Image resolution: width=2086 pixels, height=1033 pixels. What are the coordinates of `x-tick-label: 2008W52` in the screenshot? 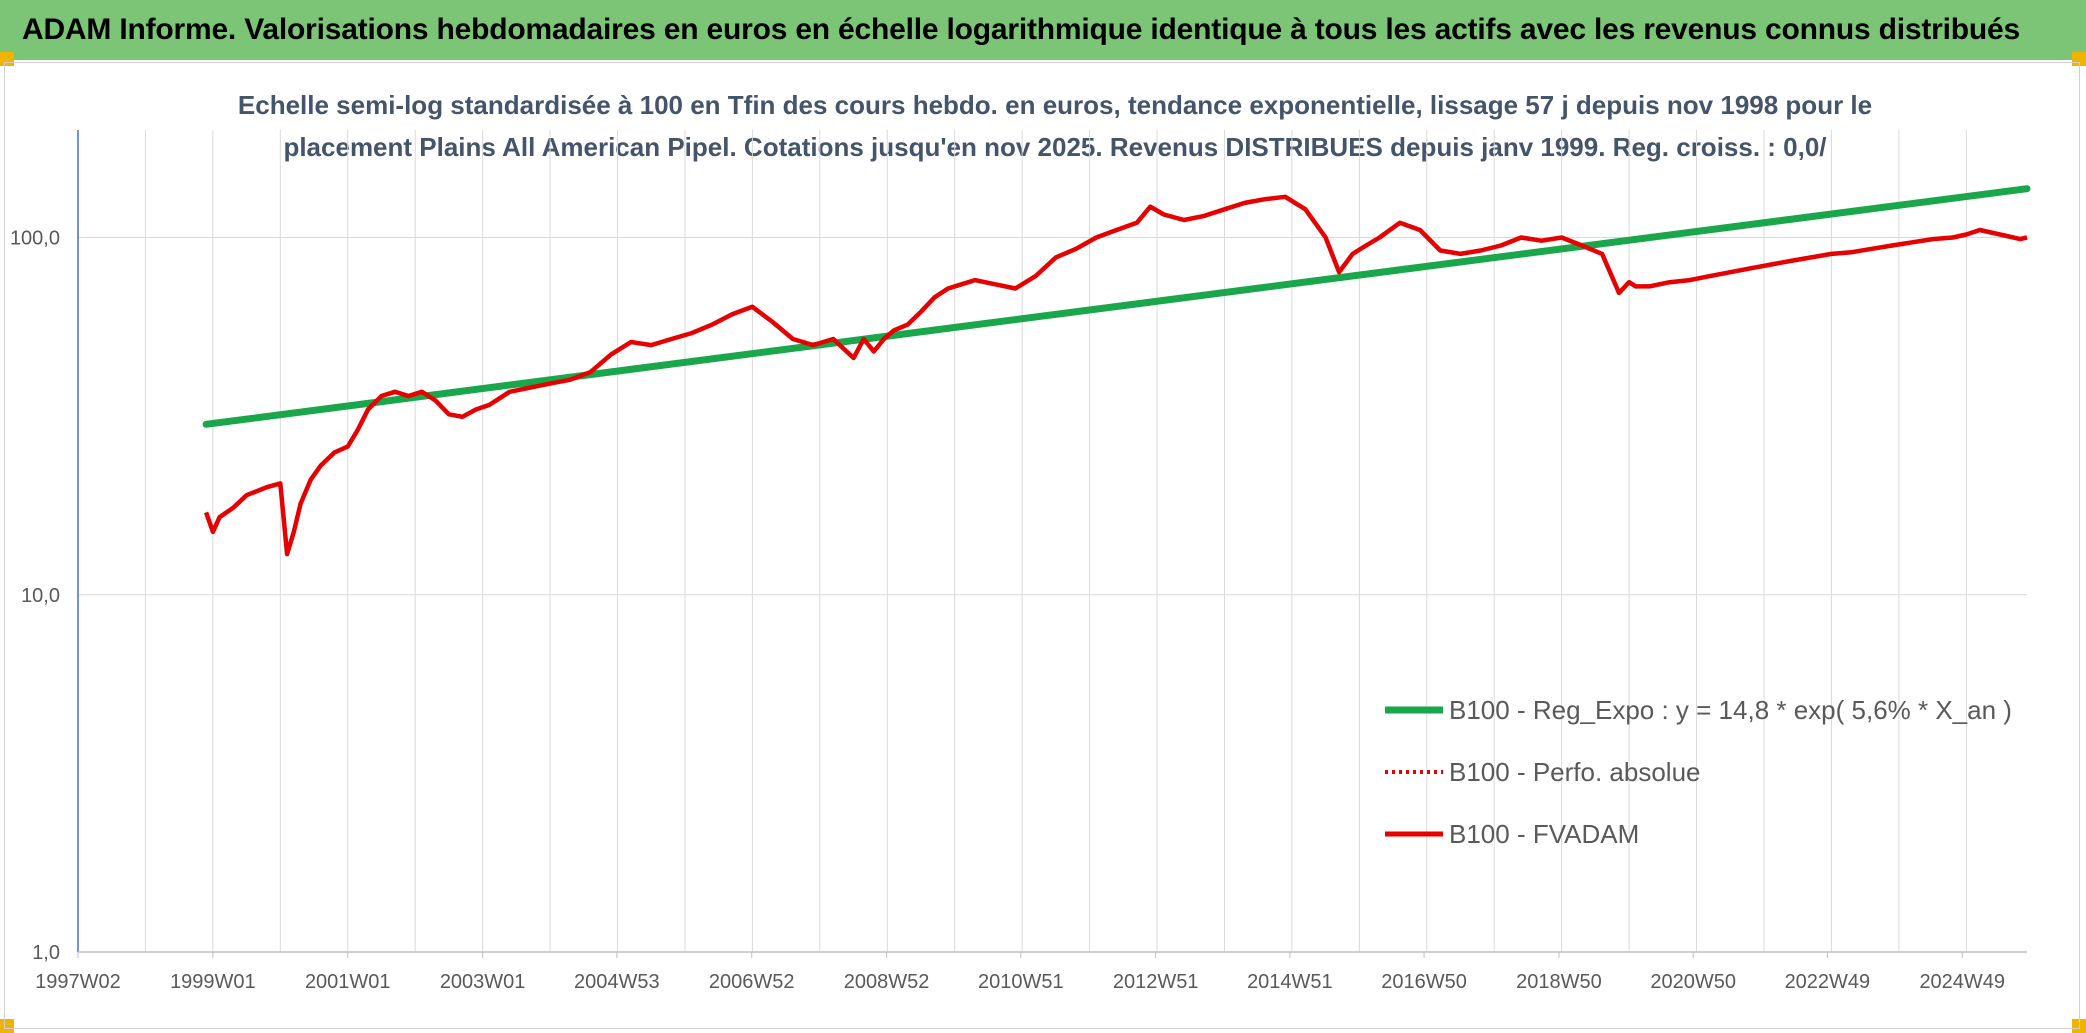 It's located at (887, 982).